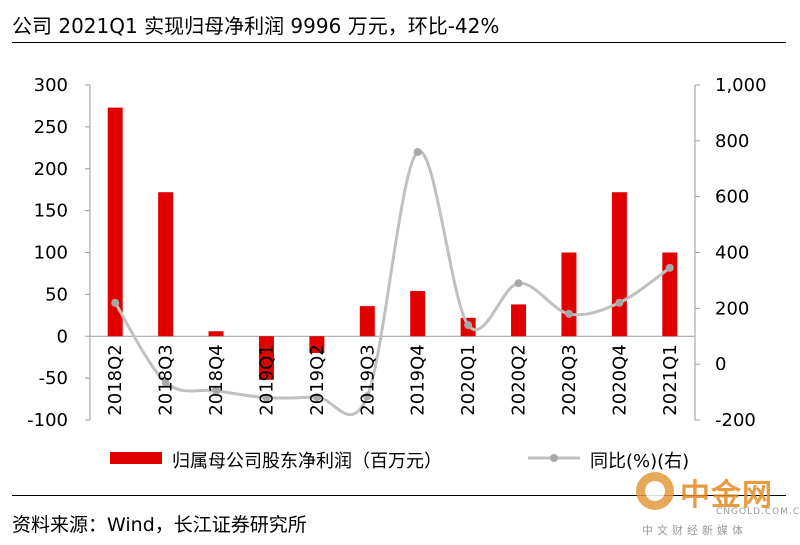  What do you see at coordinates (694, 530) in the screenshot?
I see `watermark-tagline: 中文财经新媒体` at bounding box center [694, 530].